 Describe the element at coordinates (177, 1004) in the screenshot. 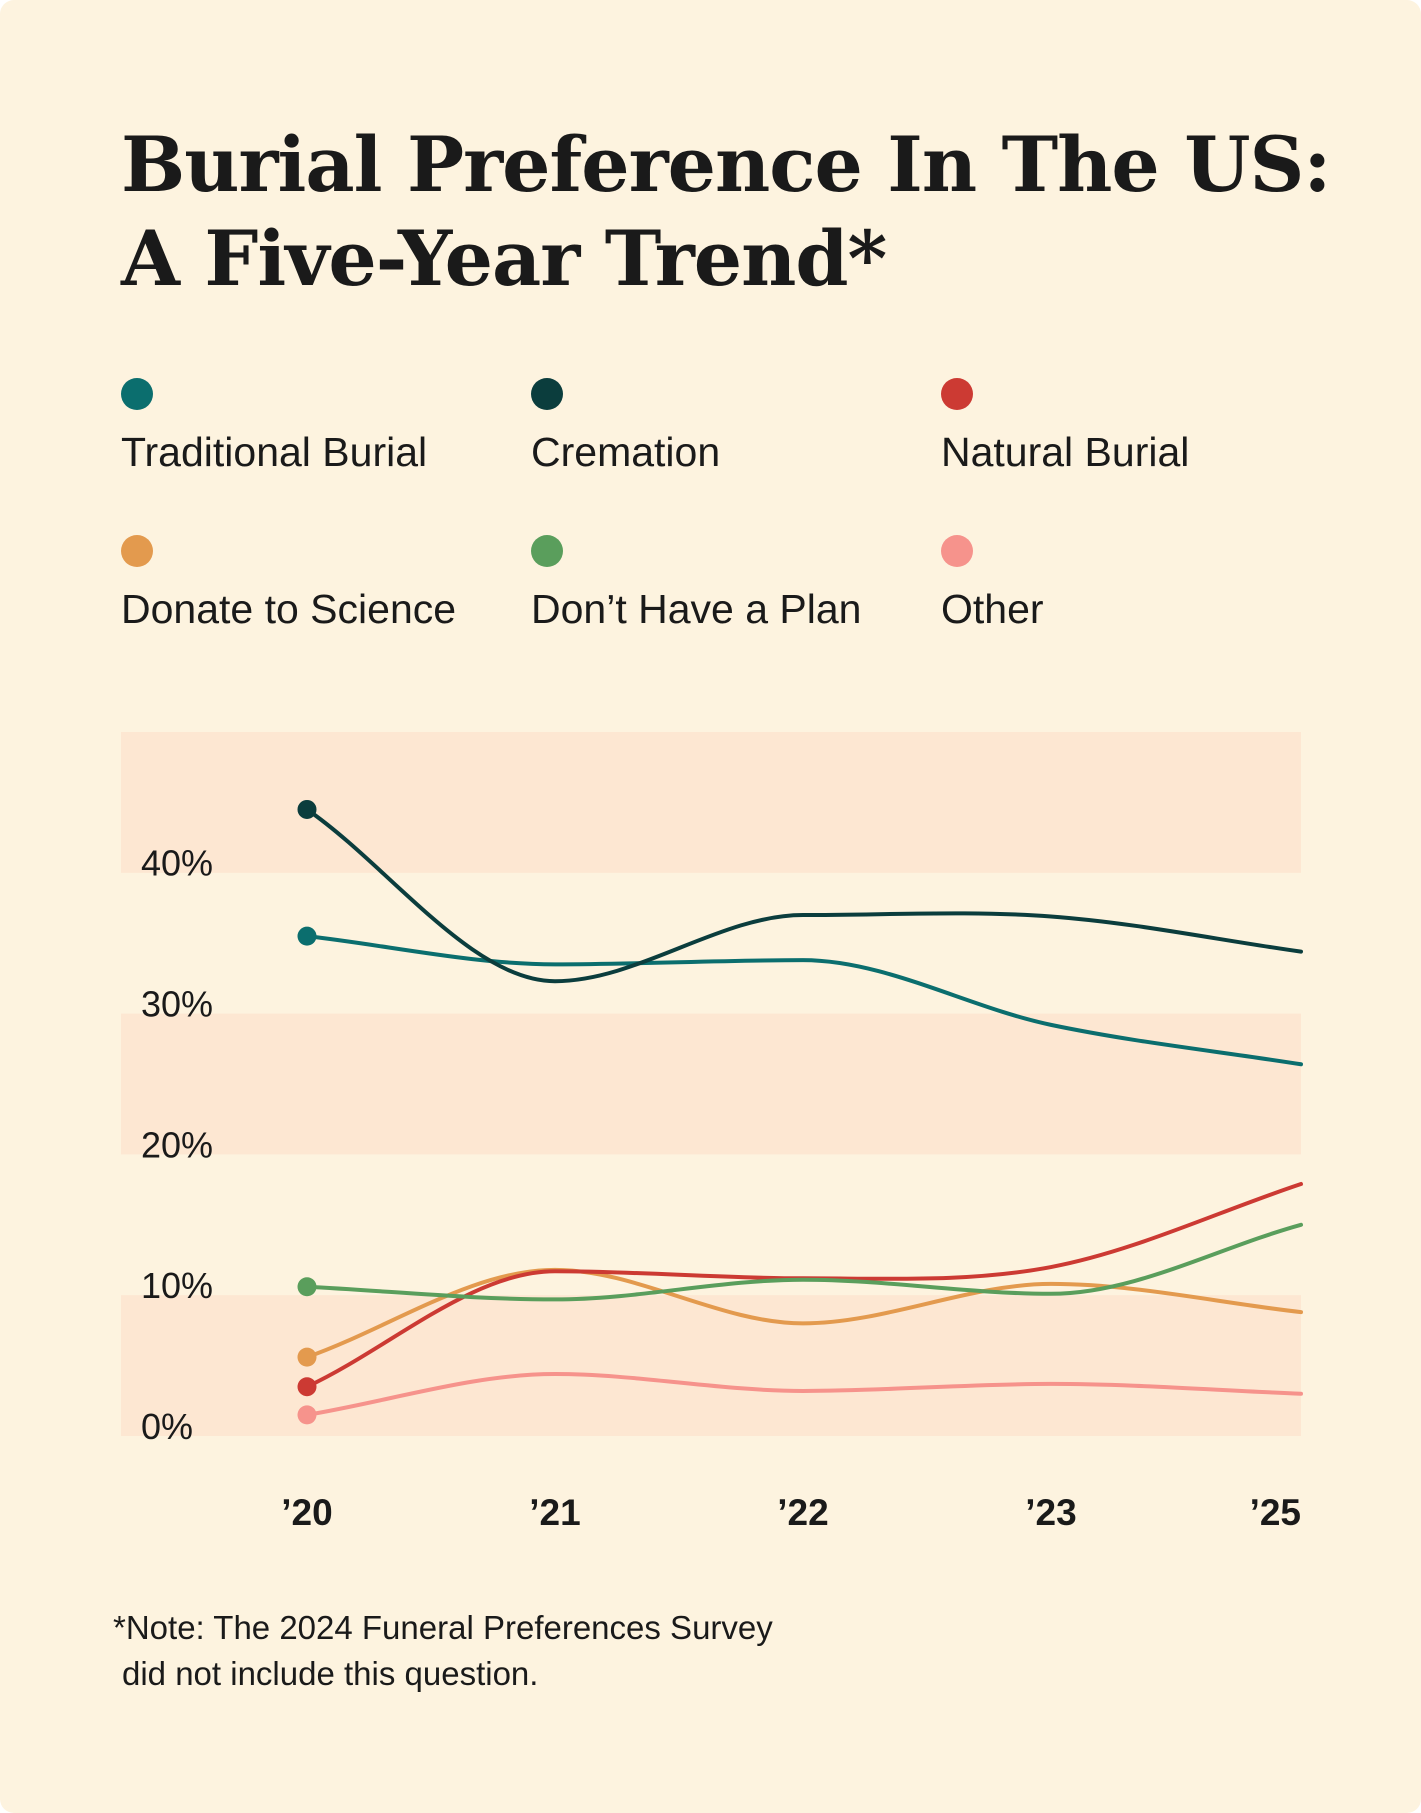

I see `y-tick-label: 30%` at that location.